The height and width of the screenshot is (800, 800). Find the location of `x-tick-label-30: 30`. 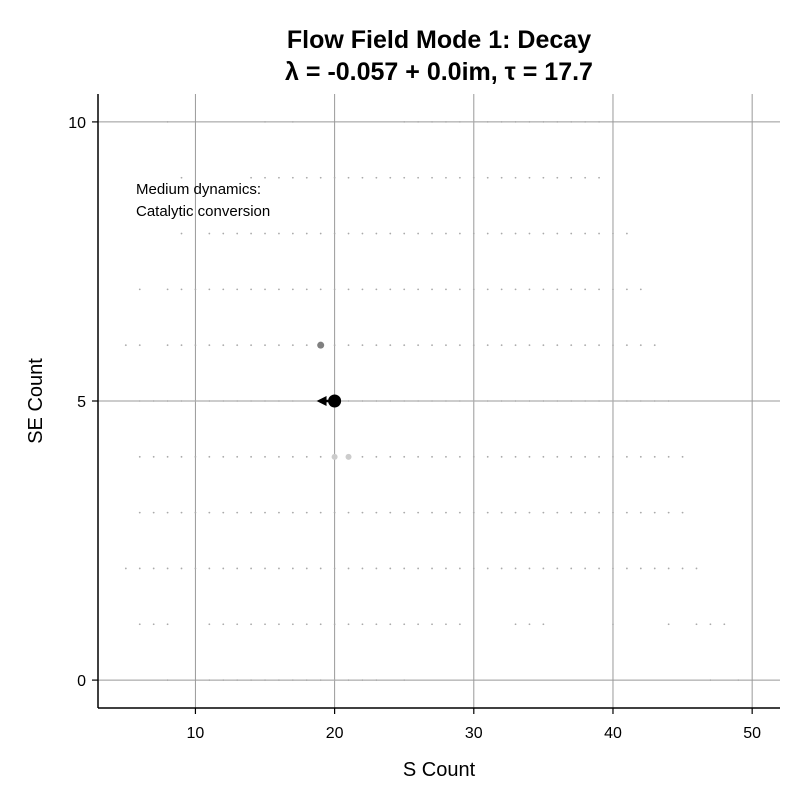

x-tick-label-30: 30 is located at coordinates (474, 733).